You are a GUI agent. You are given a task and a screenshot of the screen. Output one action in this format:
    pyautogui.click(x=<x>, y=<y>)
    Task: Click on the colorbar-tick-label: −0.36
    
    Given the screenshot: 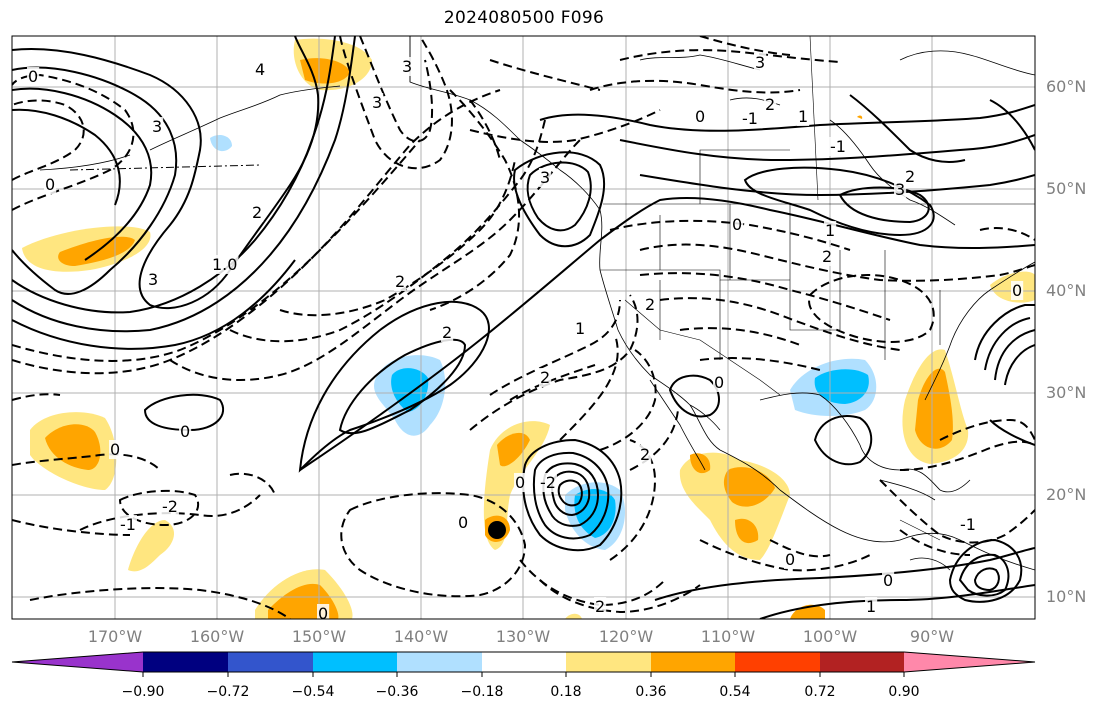 What is the action you would take?
    pyautogui.click(x=397, y=692)
    